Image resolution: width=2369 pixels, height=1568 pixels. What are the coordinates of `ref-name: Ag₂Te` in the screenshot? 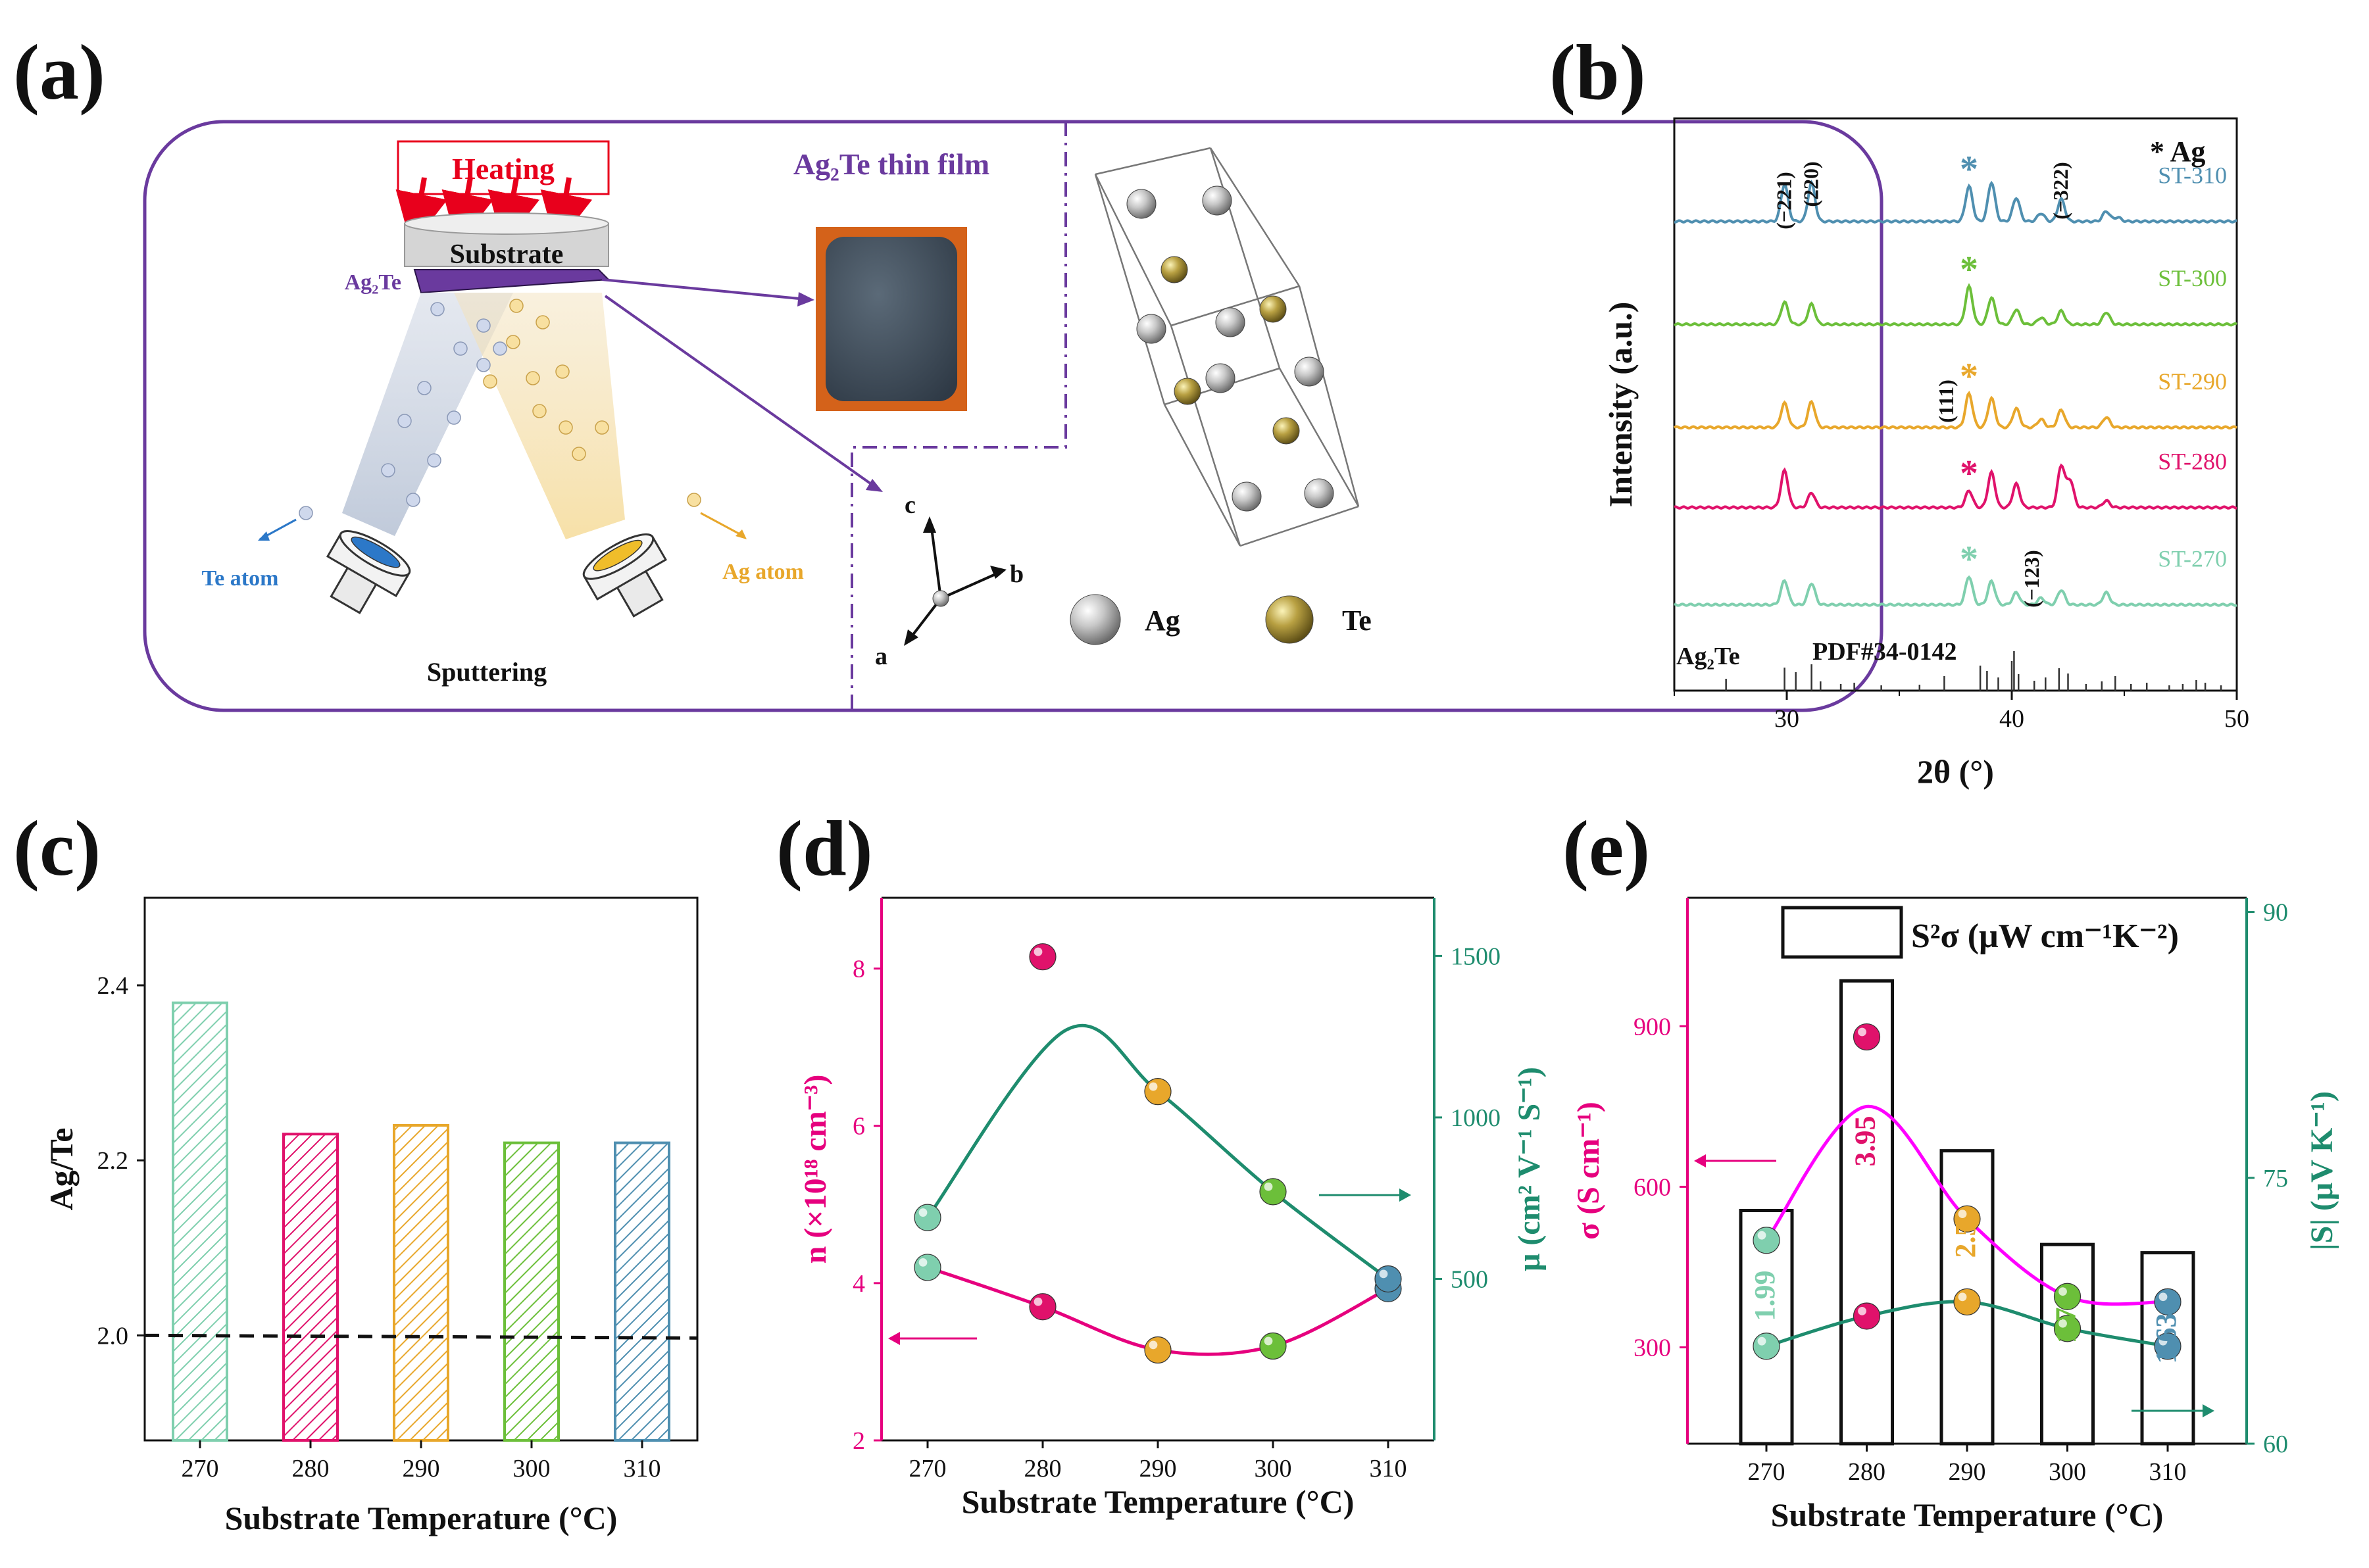 It's located at (1708, 657).